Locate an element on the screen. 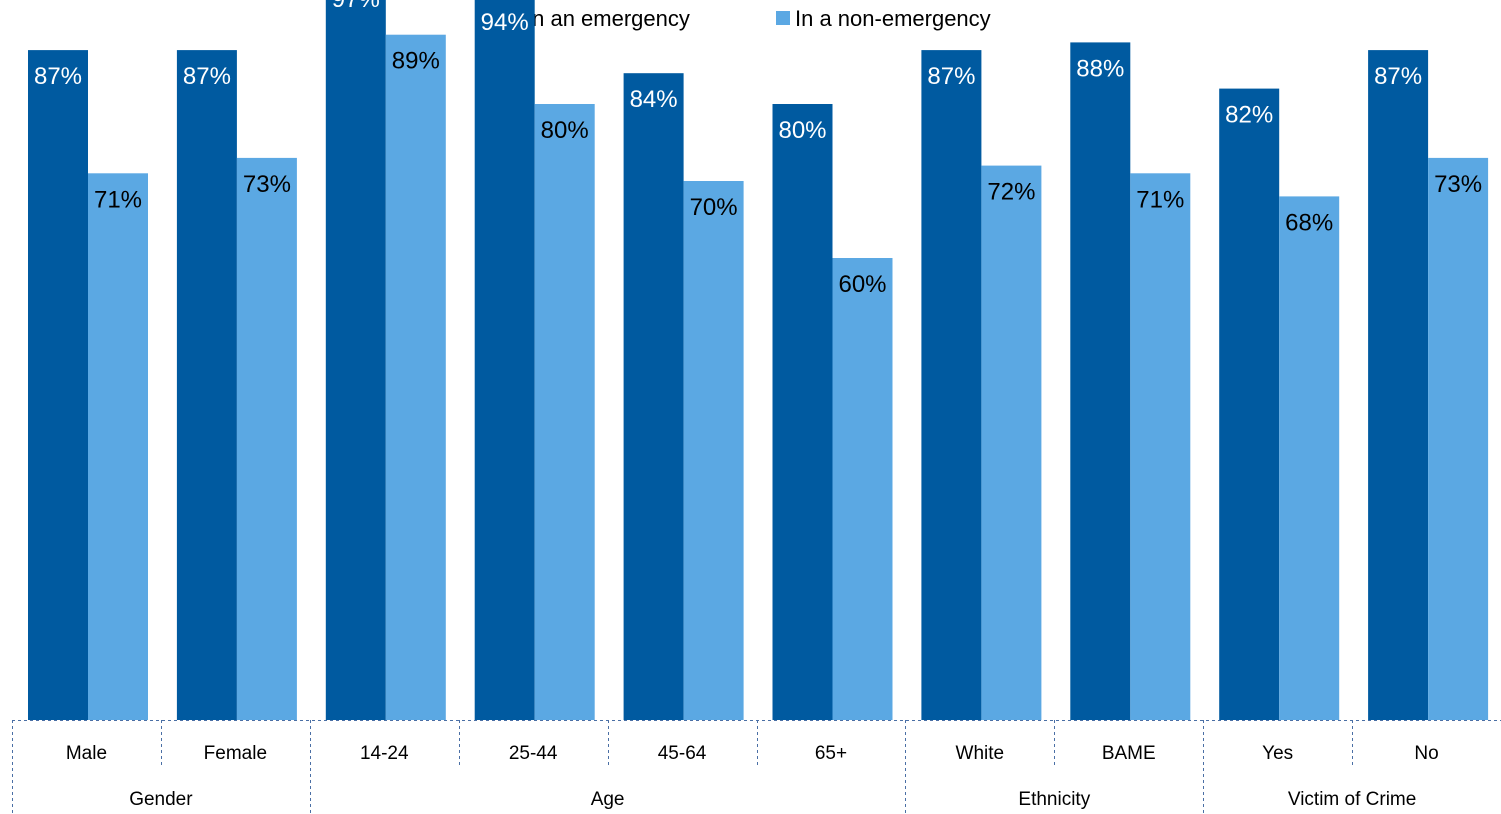  data-label-non-emergency-45-64: 70% is located at coordinates (714, 207).